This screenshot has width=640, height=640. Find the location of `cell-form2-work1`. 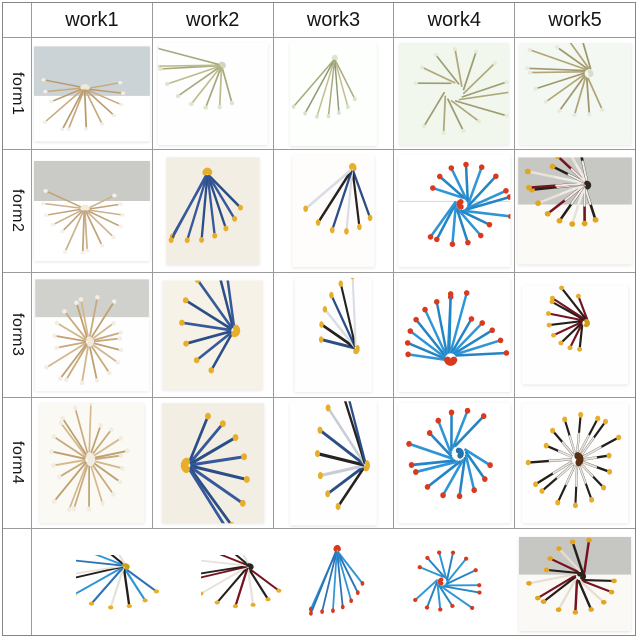

cell-form2-work1 is located at coordinates (92, 211).